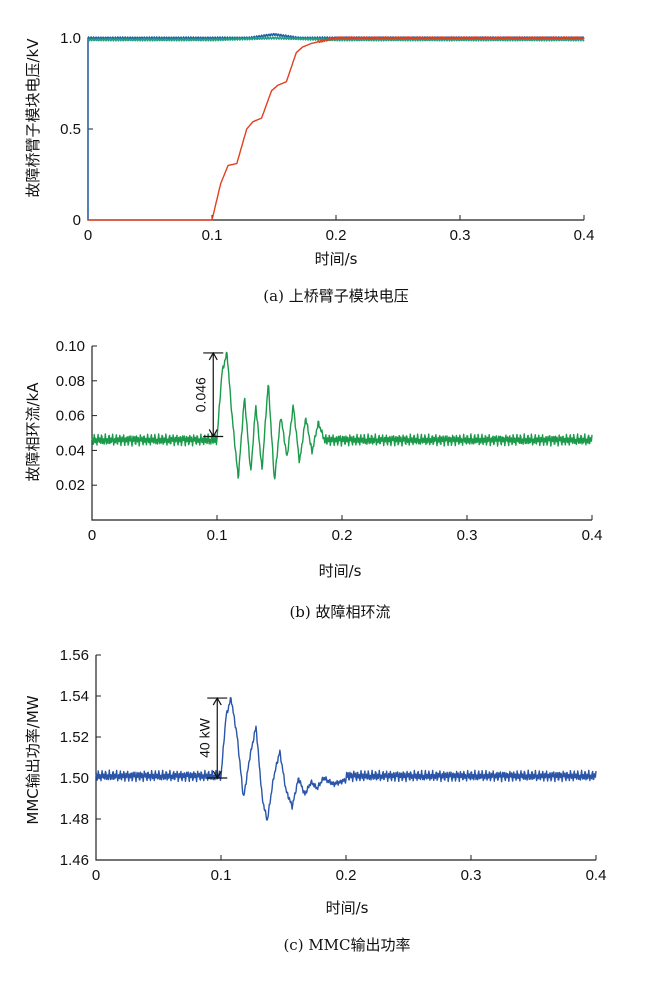 This screenshot has height=996, width=660. Describe the element at coordinates (204, 737) in the screenshot. I see `annotation-label: 40 kW` at that location.